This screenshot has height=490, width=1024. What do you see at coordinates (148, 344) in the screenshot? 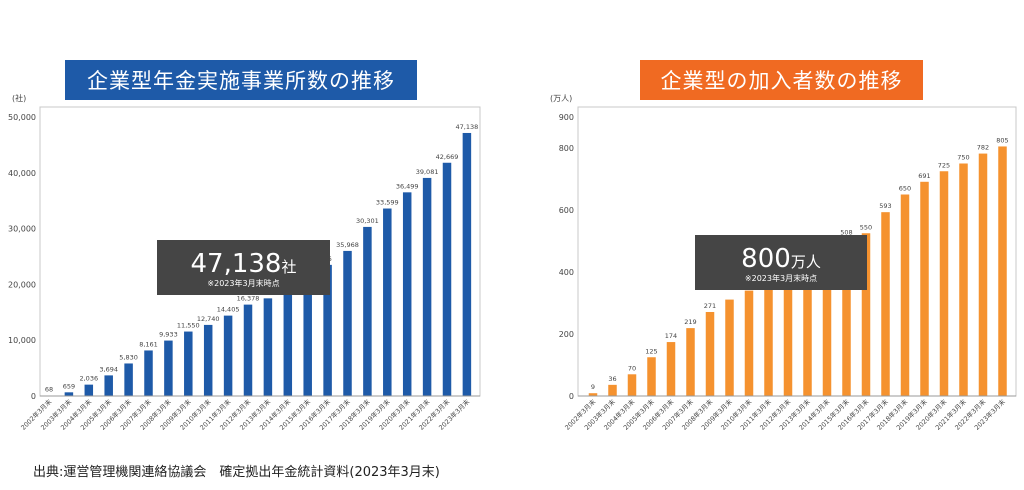
I see `data-label: 8,161` at bounding box center [148, 344].